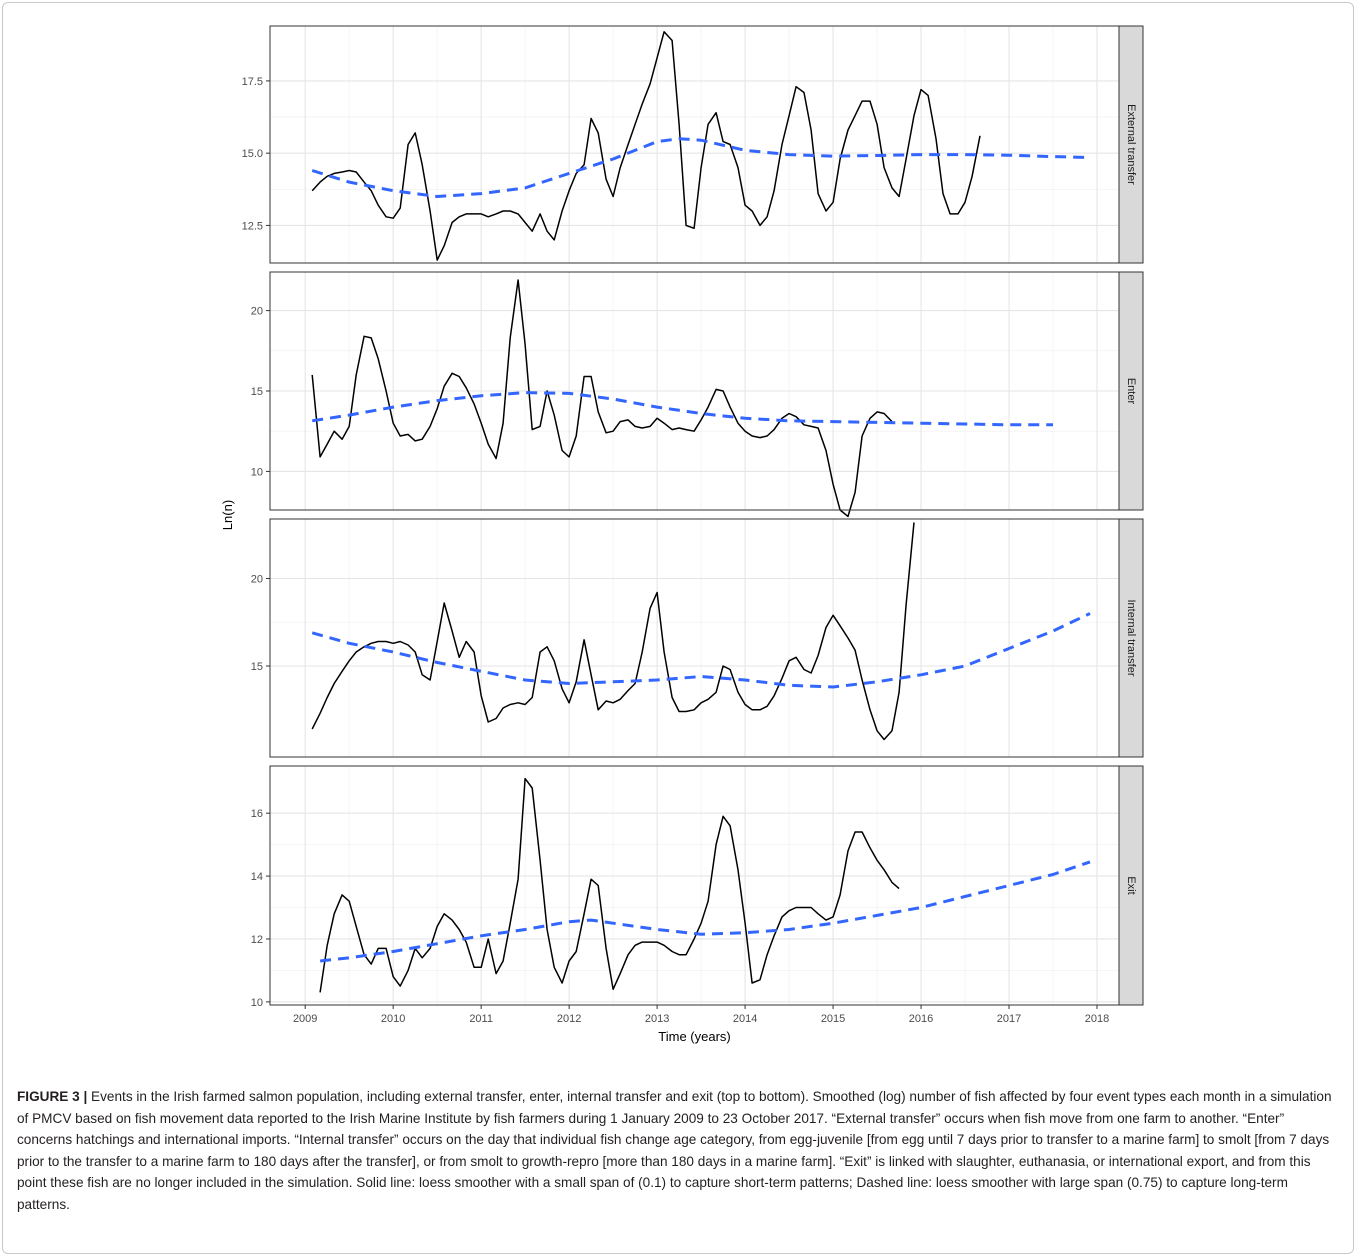  I want to click on y-tick-label: 16, so click(257, 814).